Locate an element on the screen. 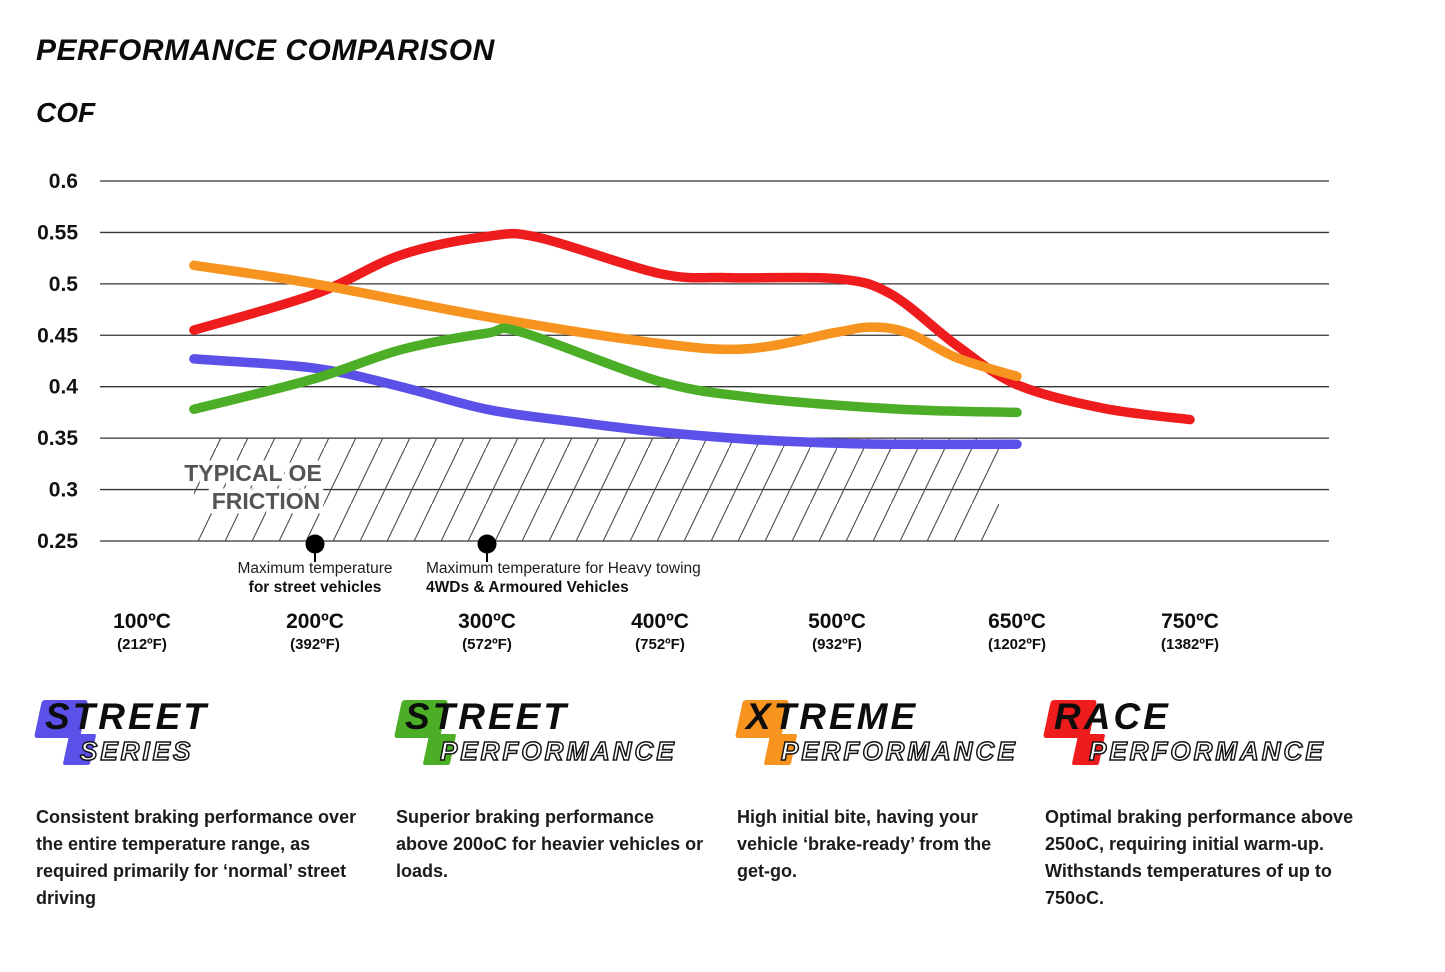 This screenshot has width=1445, height=972. x-tick-label-celsius: 100ºC is located at coordinates (142, 621).